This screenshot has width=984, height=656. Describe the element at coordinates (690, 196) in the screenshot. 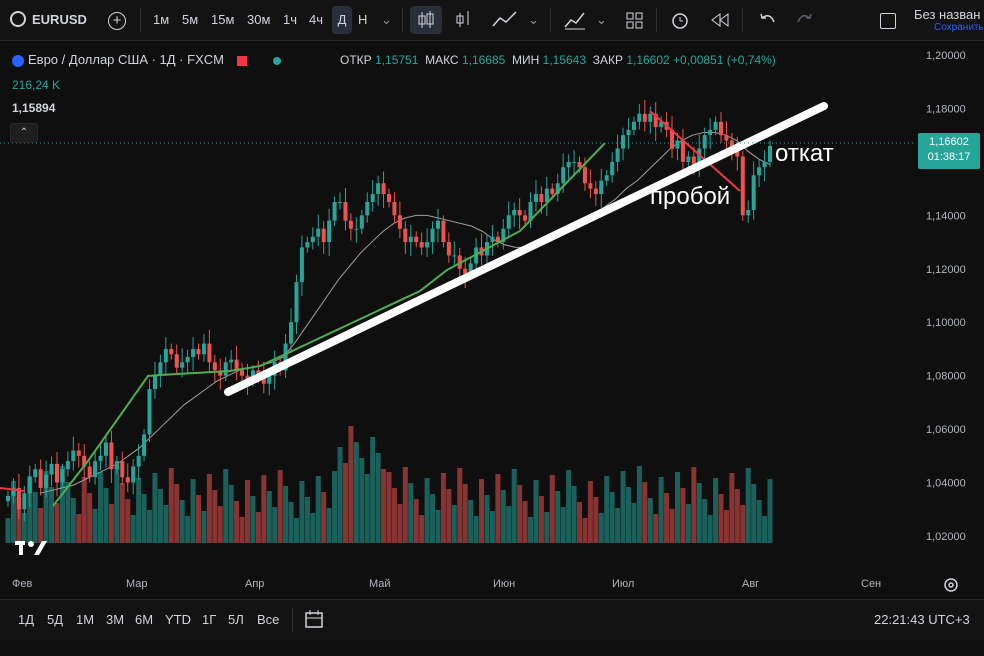

I see `annotation-breakout: пробой` at that location.